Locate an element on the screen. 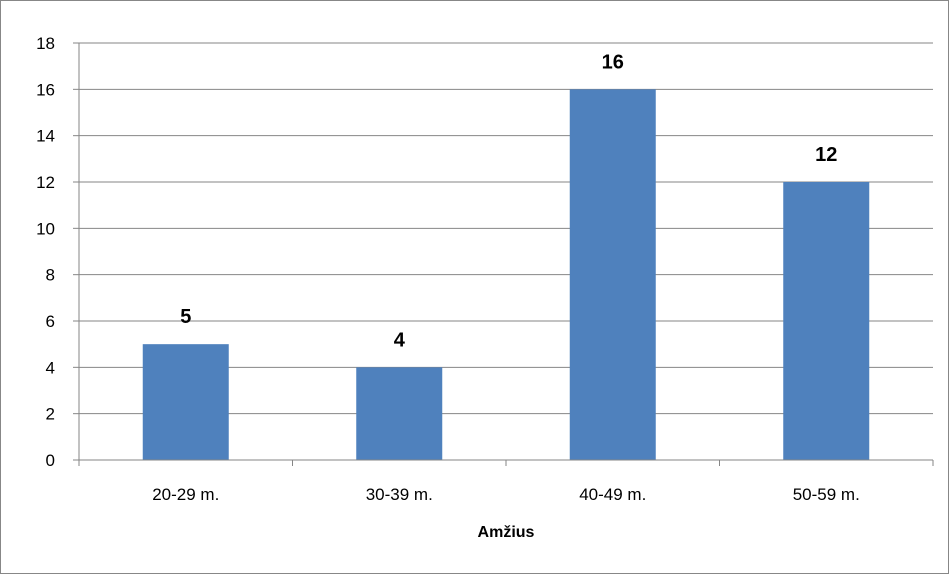  data-label: 16 is located at coordinates (613, 62).